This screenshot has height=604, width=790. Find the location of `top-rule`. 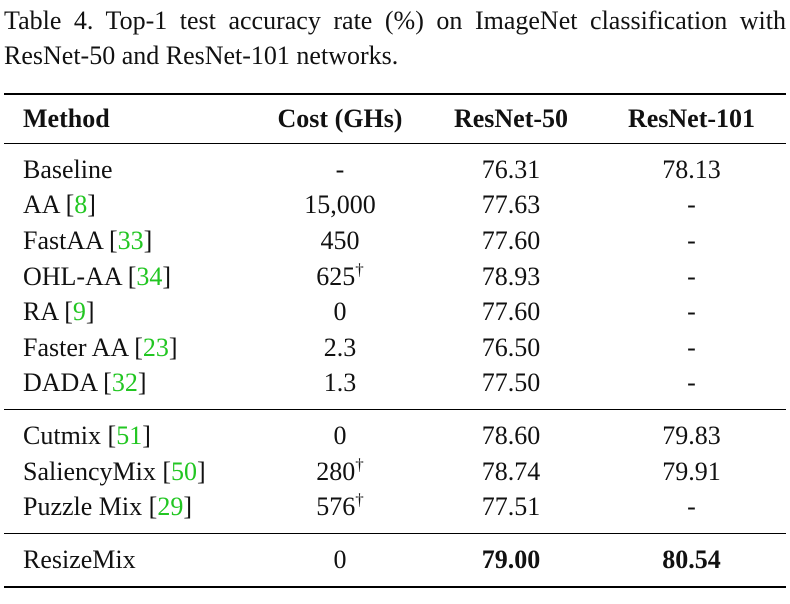

top-rule is located at coordinates (395, 94).